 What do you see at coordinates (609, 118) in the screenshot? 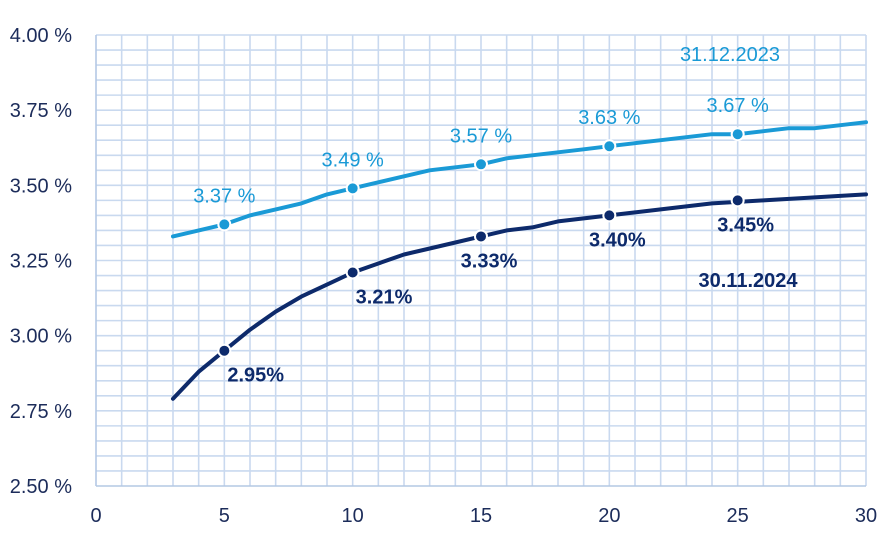
I see `data-label: 3.63 %` at bounding box center [609, 118].